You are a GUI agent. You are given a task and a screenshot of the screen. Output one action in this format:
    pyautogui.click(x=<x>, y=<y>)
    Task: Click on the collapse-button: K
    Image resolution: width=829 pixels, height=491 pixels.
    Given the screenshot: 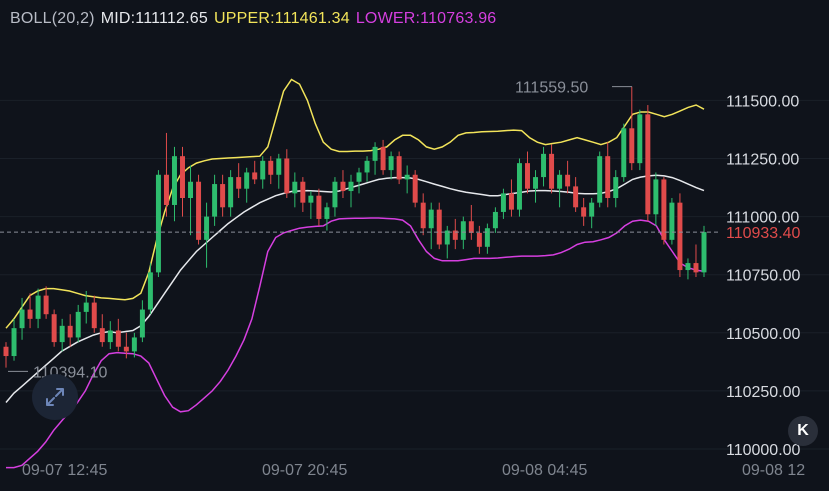 What is the action you would take?
    pyautogui.click(x=803, y=431)
    